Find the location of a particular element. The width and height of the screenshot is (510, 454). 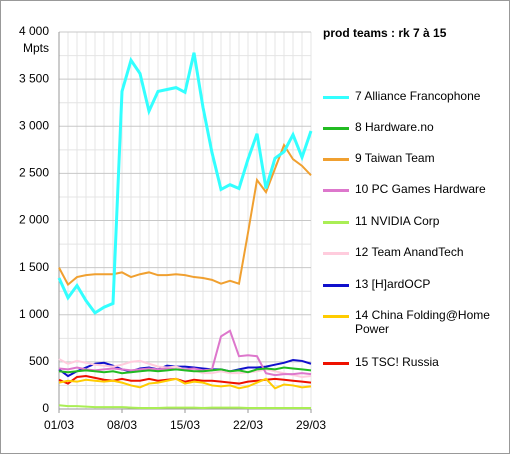

legend-entry: 7 Alliance Francophone is located at coordinates (415, 96).